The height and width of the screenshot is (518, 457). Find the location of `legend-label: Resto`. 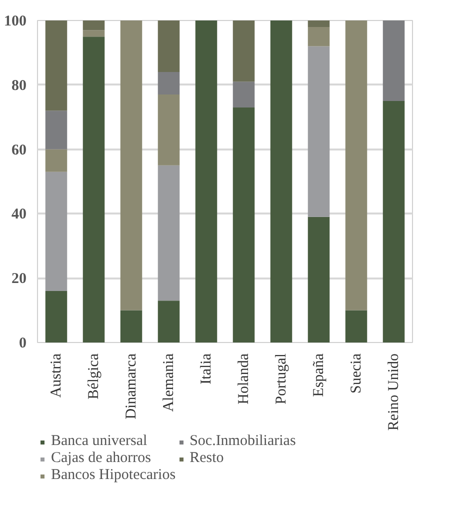

legend-label: Resto is located at coordinates (207, 458).